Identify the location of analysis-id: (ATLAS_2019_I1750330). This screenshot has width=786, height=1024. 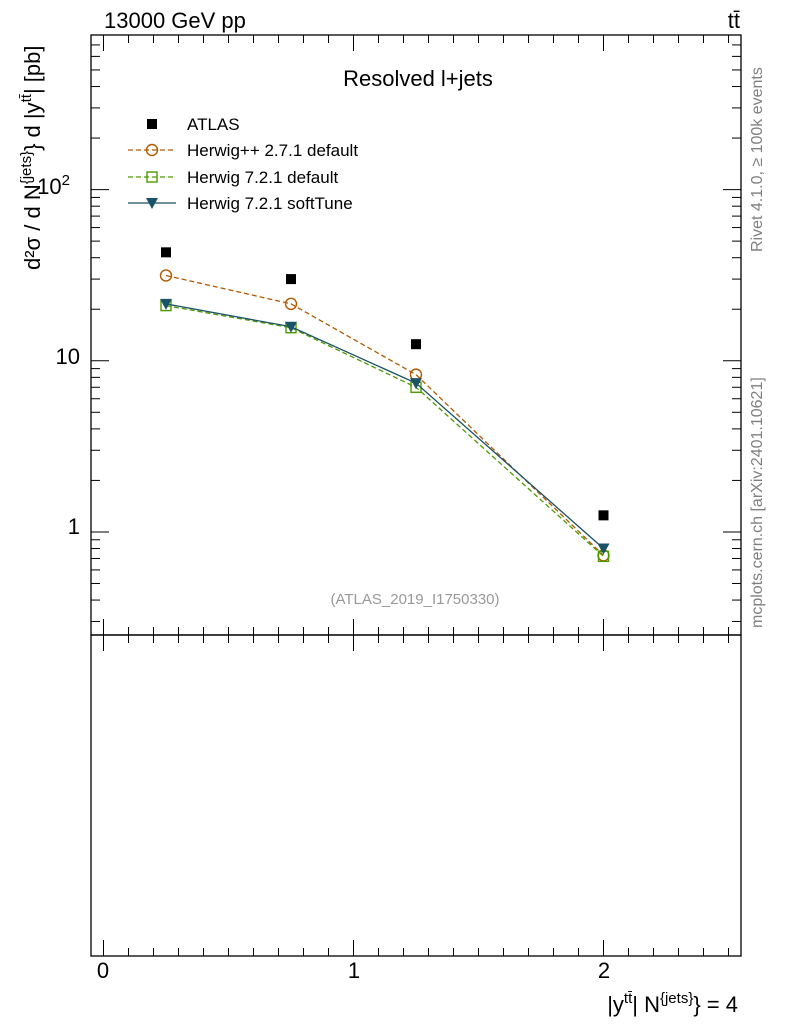
(414, 599).